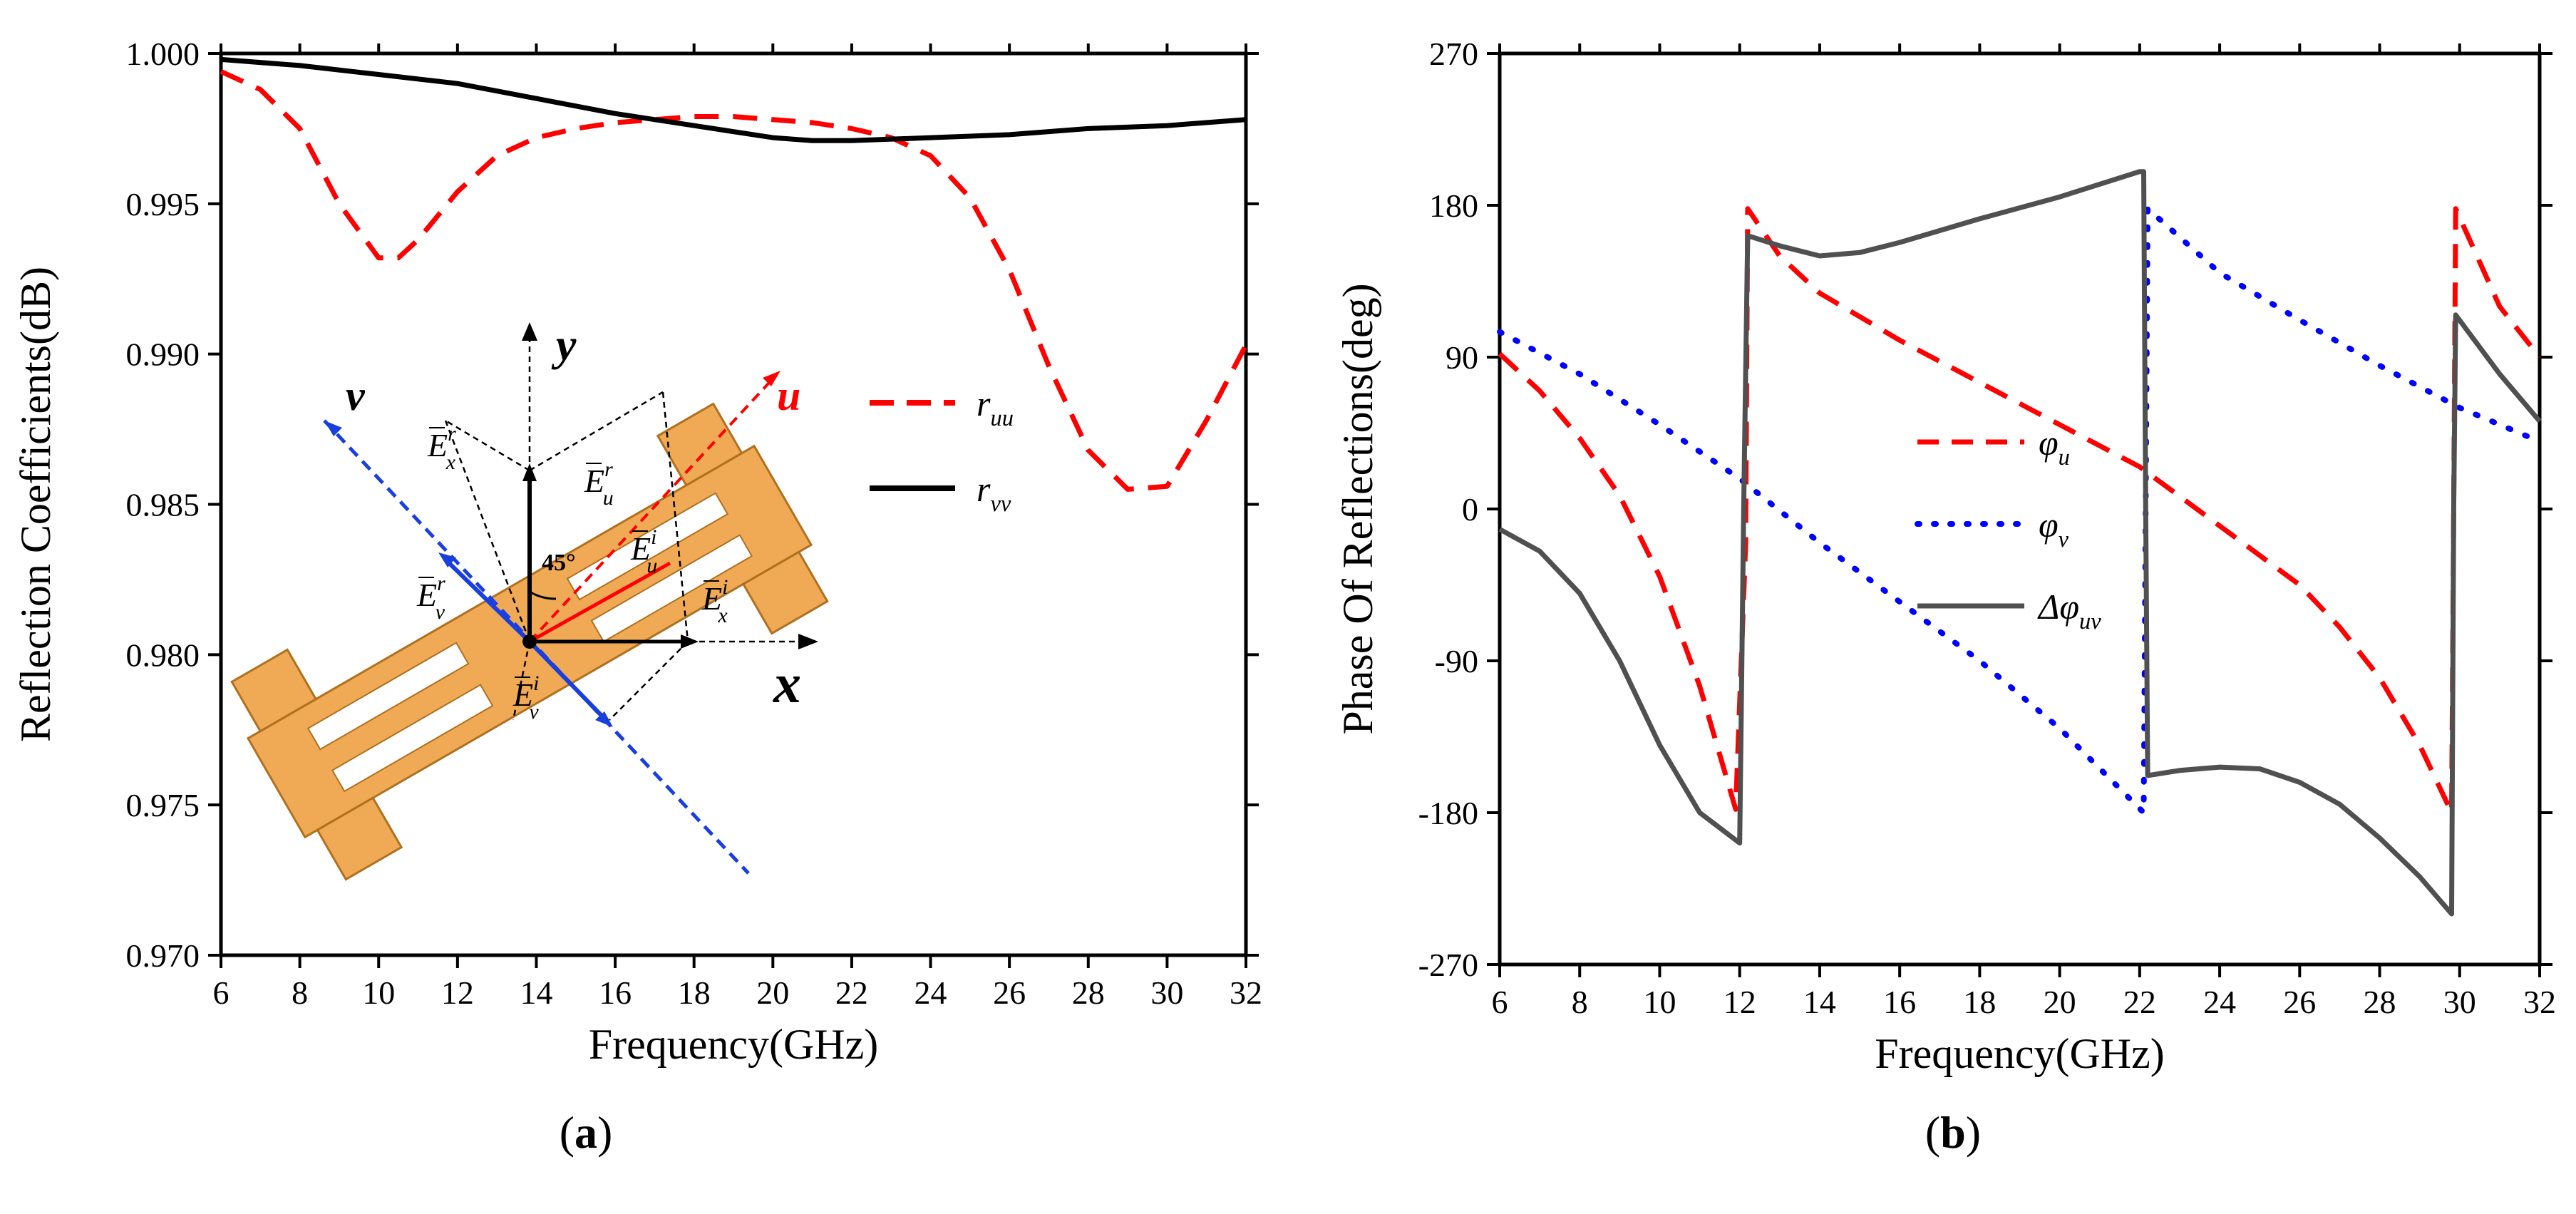 The height and width of the screenshot is (1214, 2576). I want to click on field-label-eui: Ei u, so click(643, 551).